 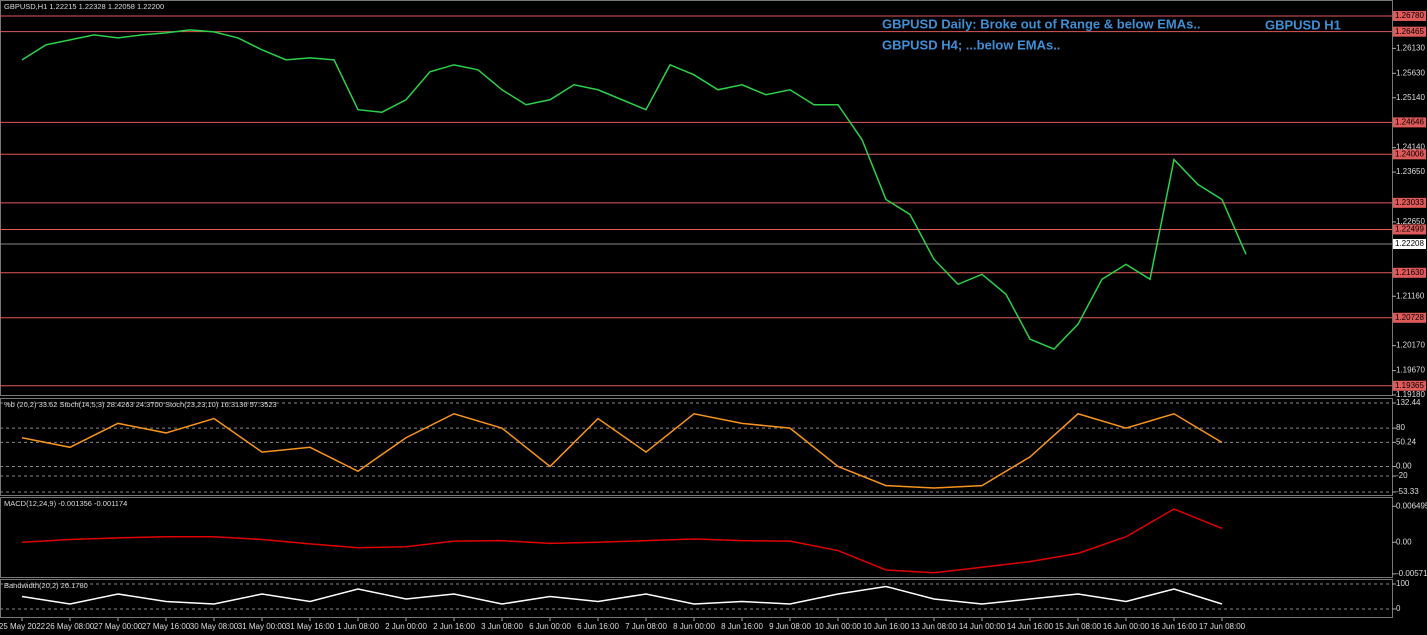 What do you see at coordinates (1303, 24) in the screenshot?
I see `annotation: GBPUSD H1` at bounding box center [1303, 24].